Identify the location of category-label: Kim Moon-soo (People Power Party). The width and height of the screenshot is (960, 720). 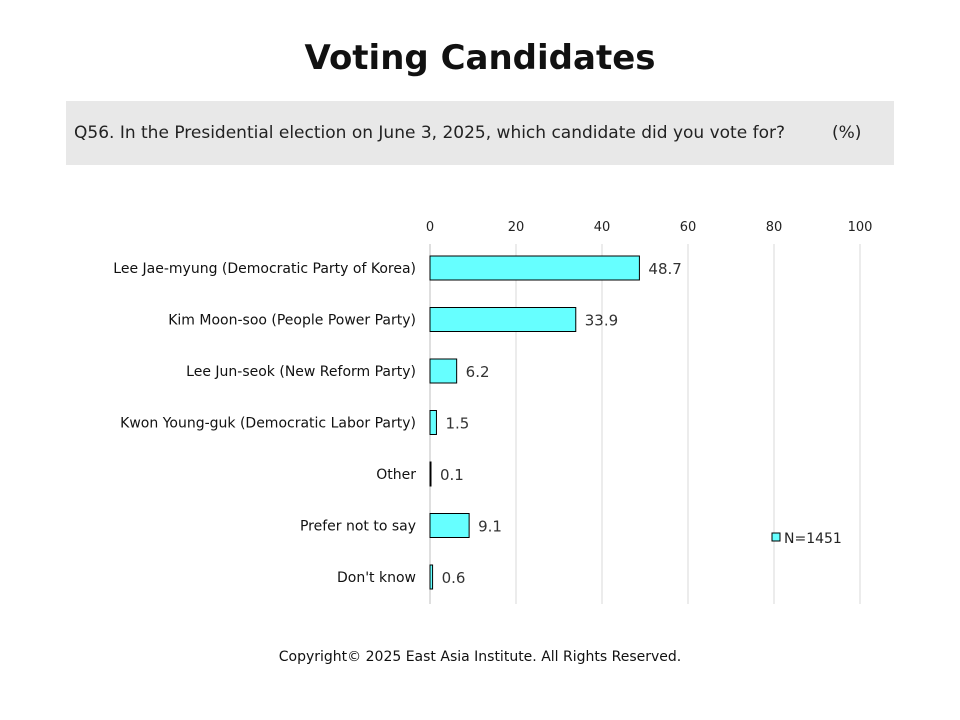
(292, 321).